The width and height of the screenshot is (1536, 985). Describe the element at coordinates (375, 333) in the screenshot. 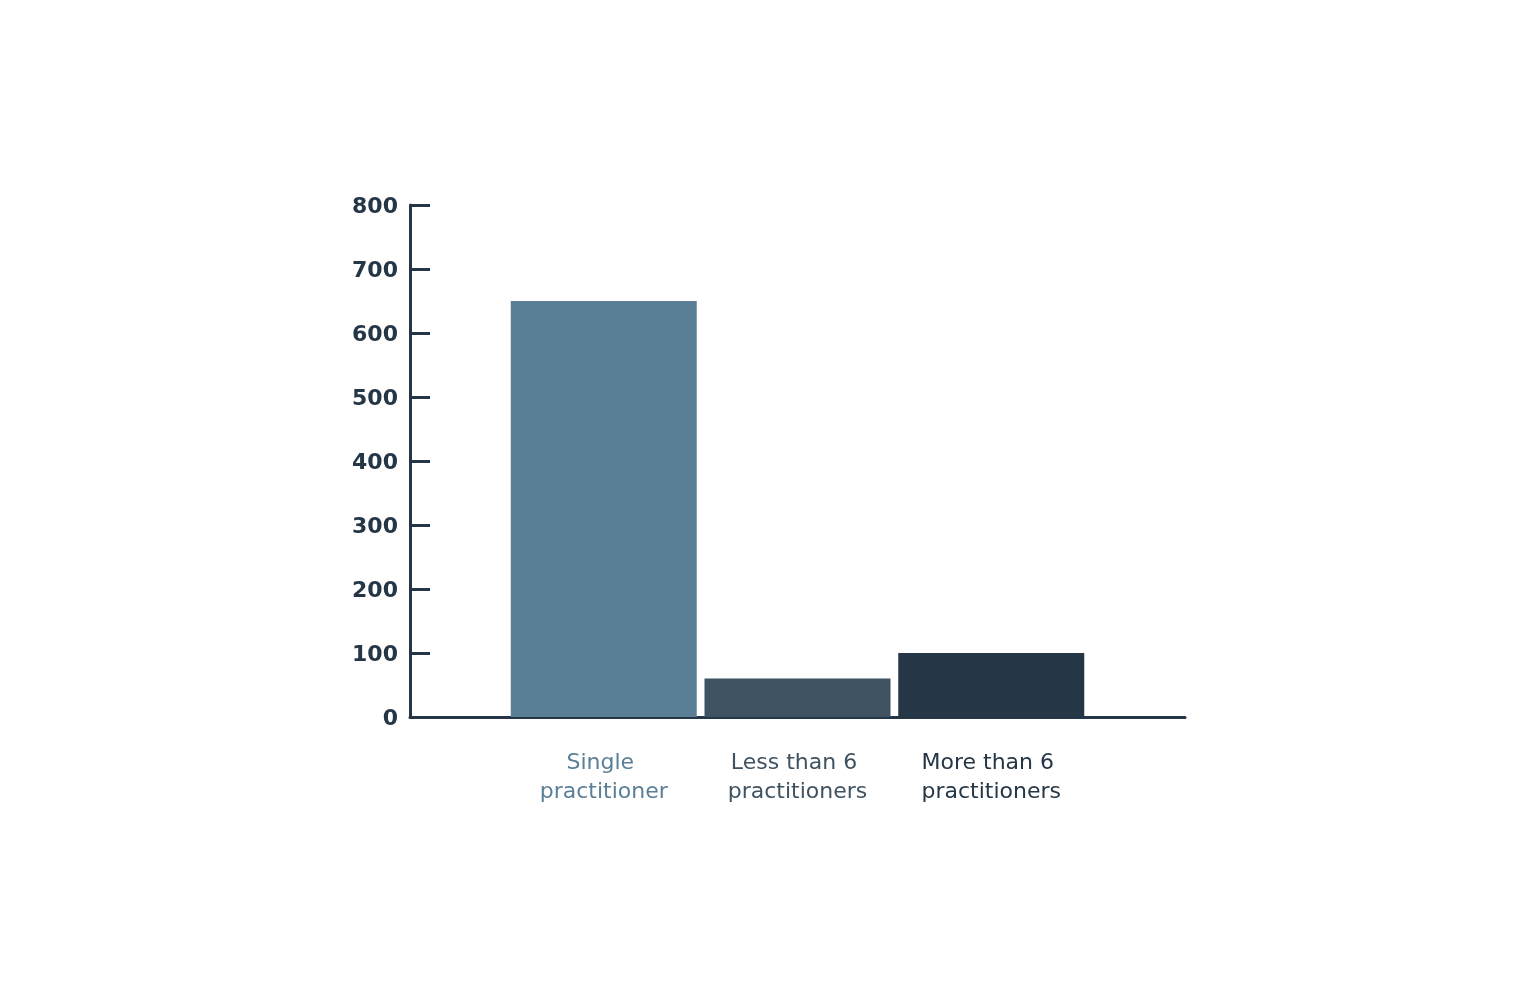

I see `y-tick-label: 600` at that location.